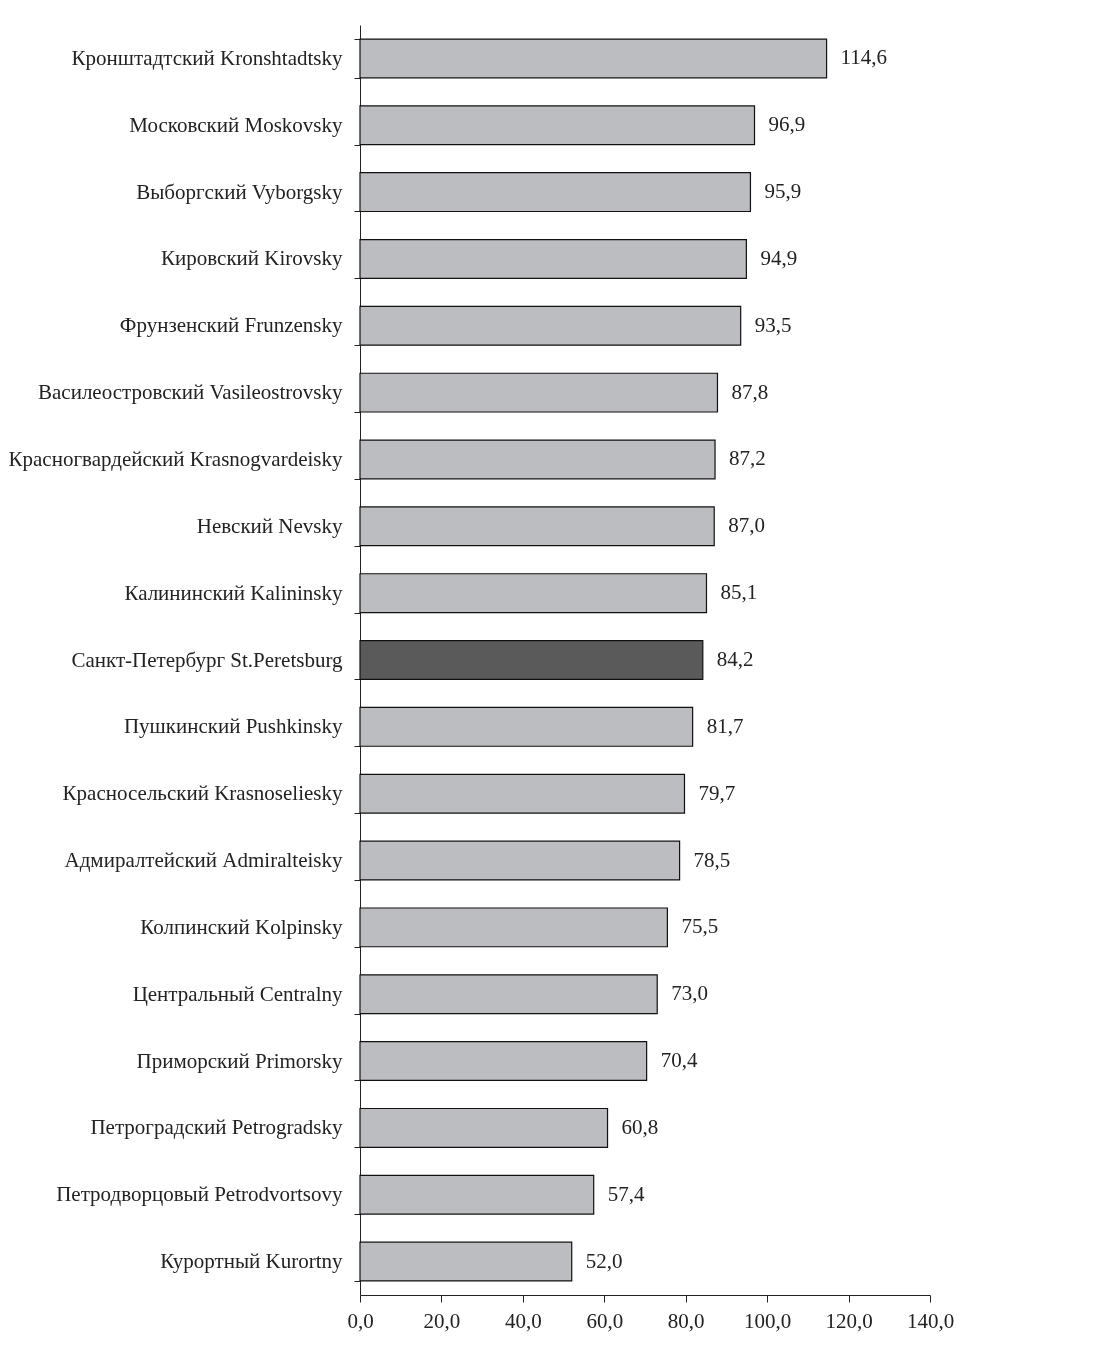 This screenshot has width=1095, height=1357. Describe the element at coordinates (523, 1320) in the screenshot. I see `x-tick-label: 40,0` at that location.